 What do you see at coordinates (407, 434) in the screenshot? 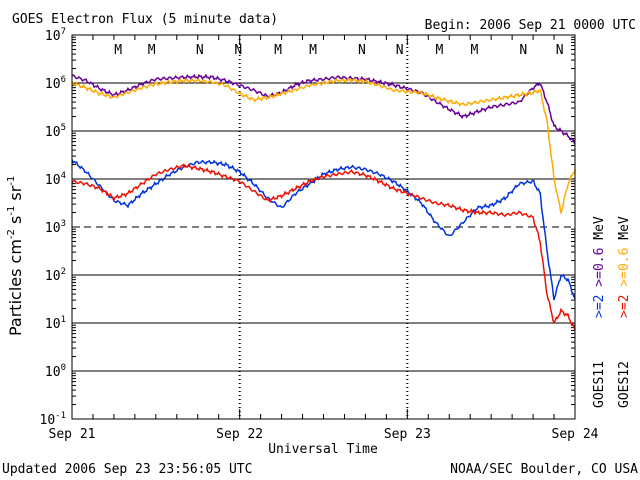
I see `x-tick-label: Sep 23` at bounding box center [407, 434].